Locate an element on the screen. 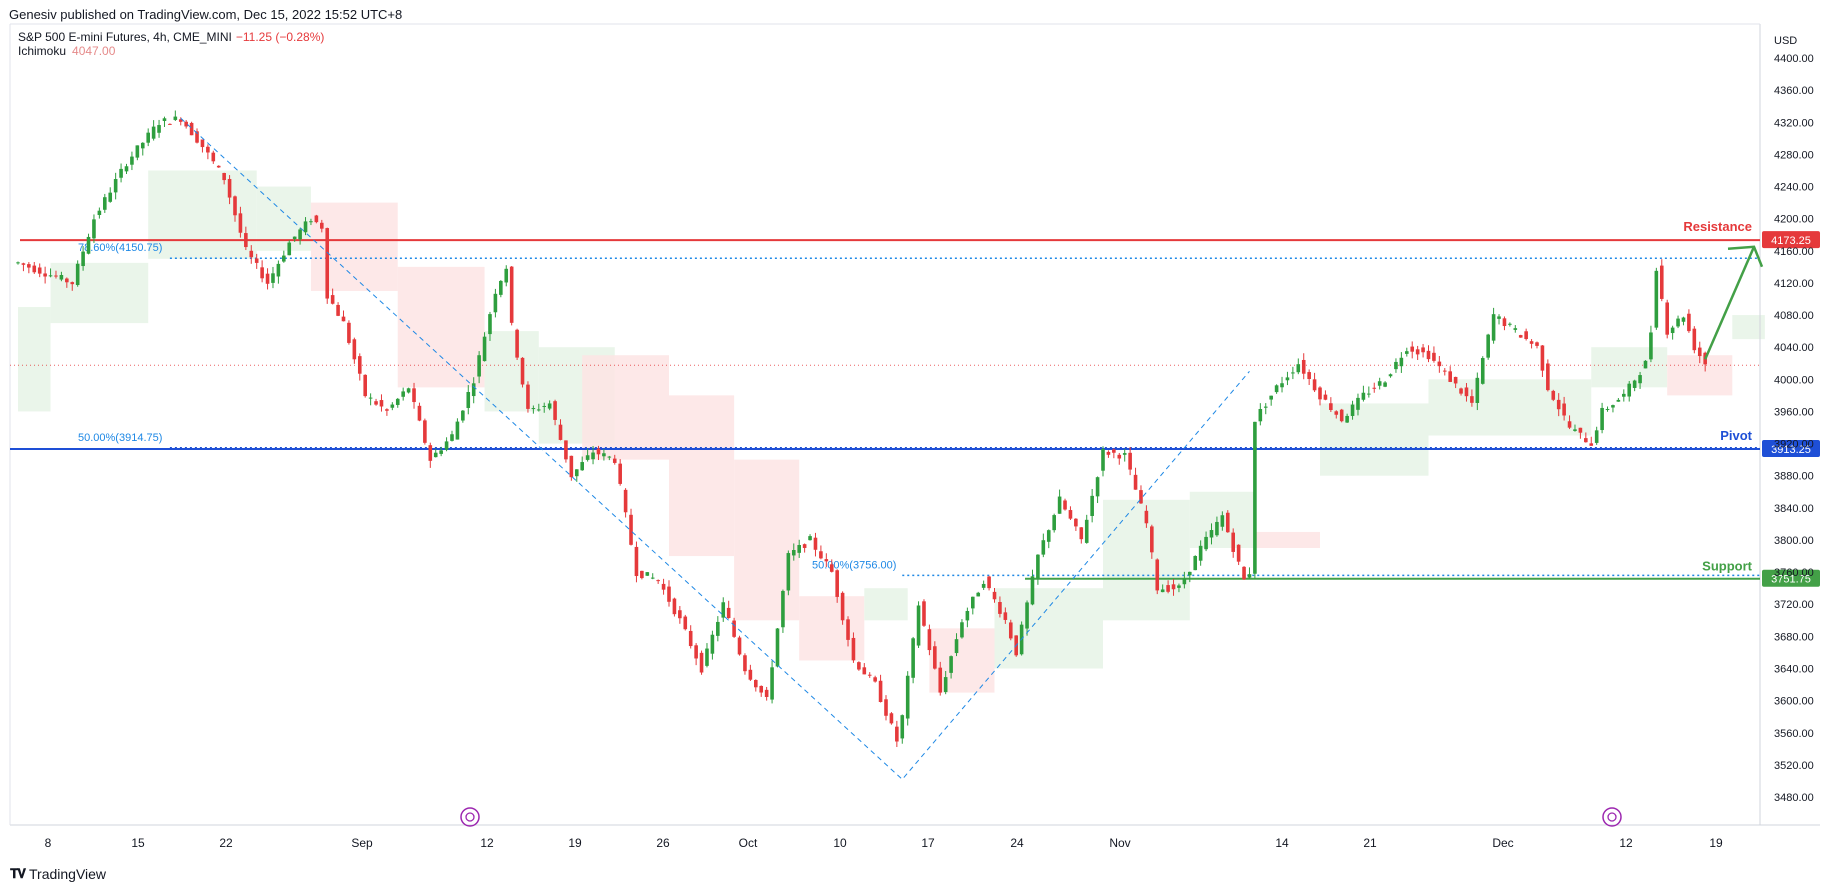  time-tick-label: 15 is located at coordinates (138, 843).